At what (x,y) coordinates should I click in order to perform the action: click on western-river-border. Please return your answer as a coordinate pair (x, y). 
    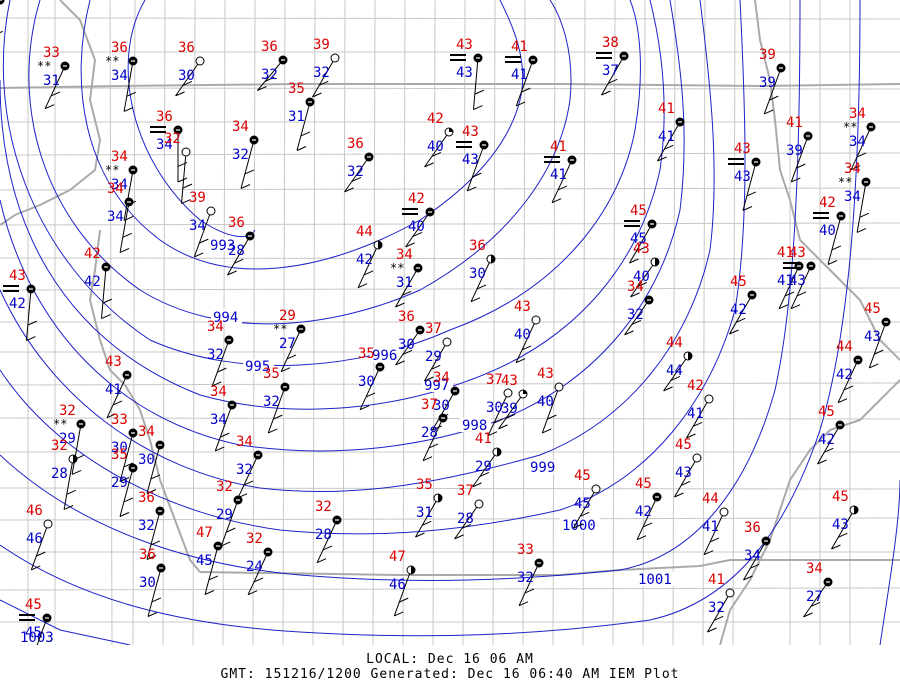
    Looking at the image, I should click on (51, 113).